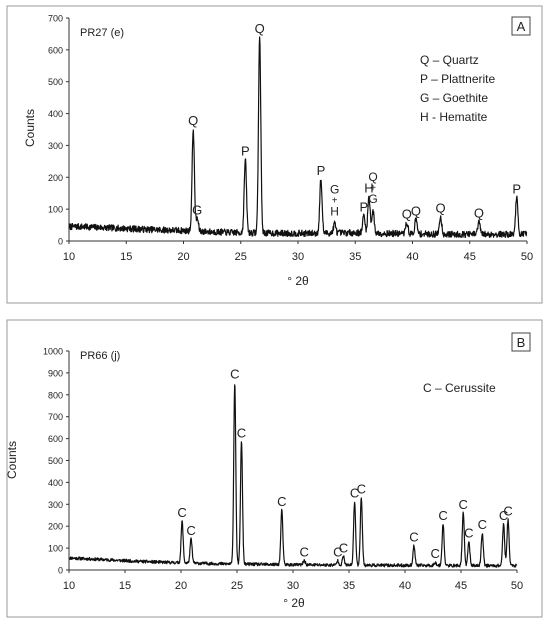  I want to click on y-tick-label: 800, so click(55, 395).